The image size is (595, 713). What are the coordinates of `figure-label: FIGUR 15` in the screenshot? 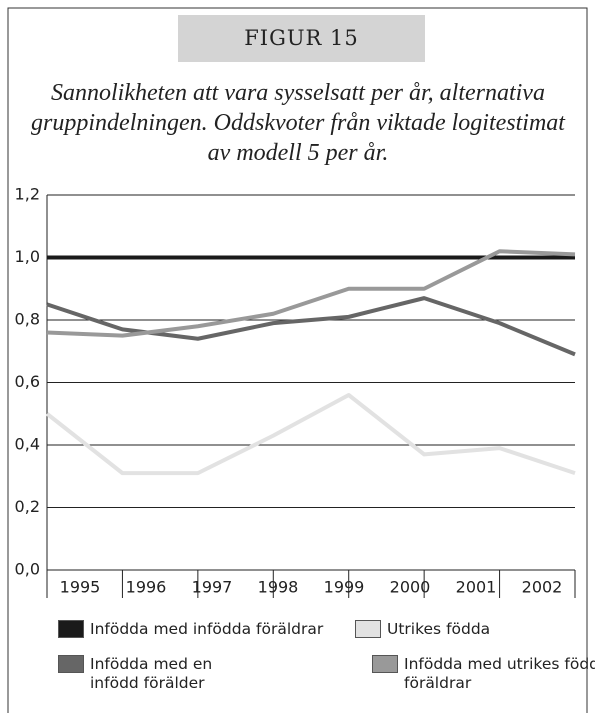 It's located at (301, 38).